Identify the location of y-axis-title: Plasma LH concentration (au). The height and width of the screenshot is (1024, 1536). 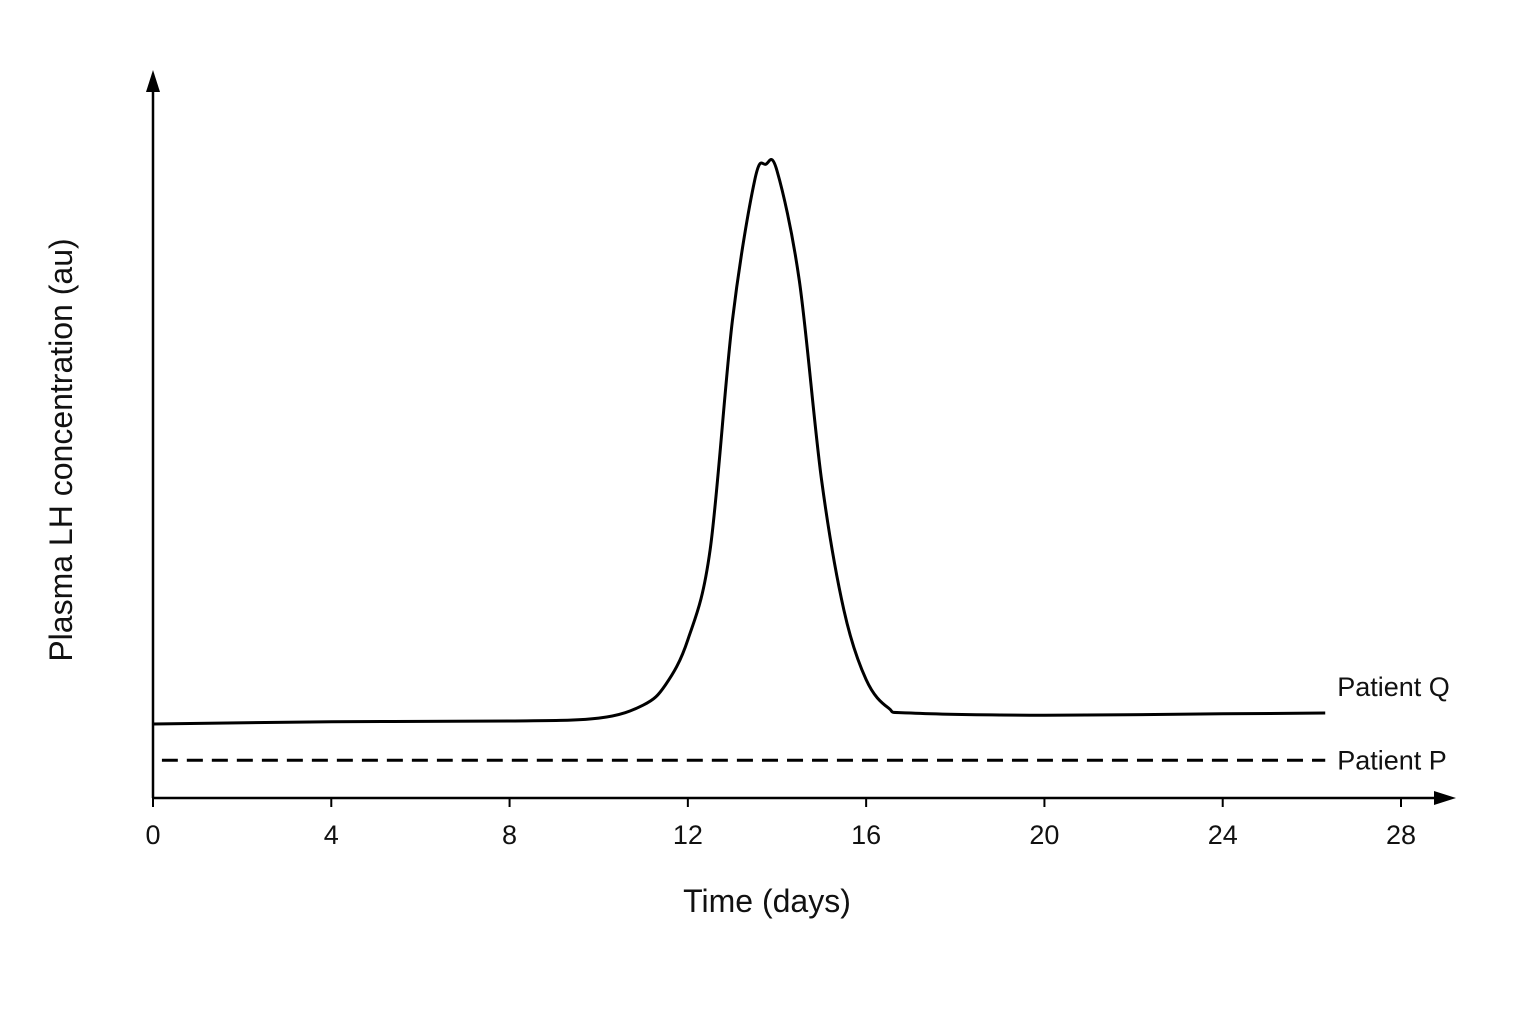
(61, 449).